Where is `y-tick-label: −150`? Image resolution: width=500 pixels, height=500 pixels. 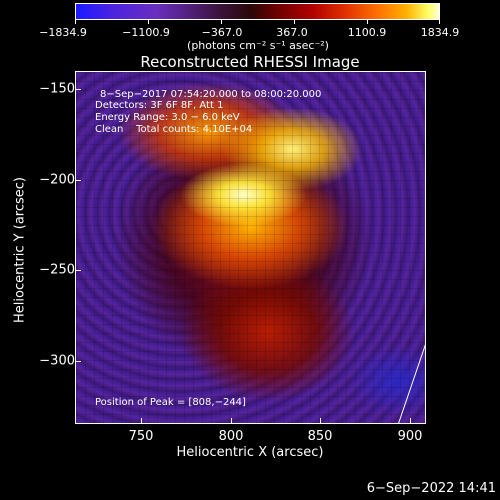
y-tick-label: −150 is located at coordinates (57, 89).